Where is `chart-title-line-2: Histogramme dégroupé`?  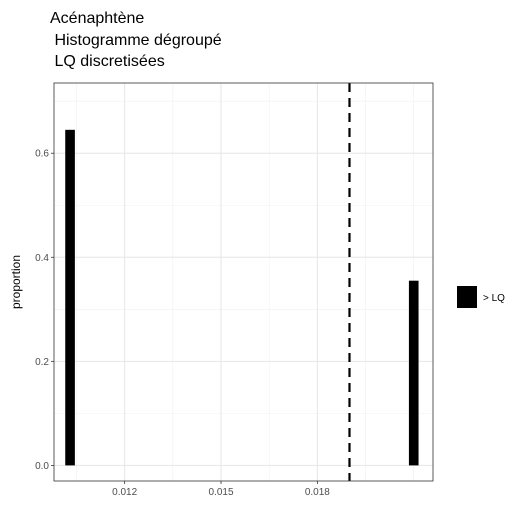 chart-title-line-2: Histogramme dégroupé is located at coordinates (136, 40).